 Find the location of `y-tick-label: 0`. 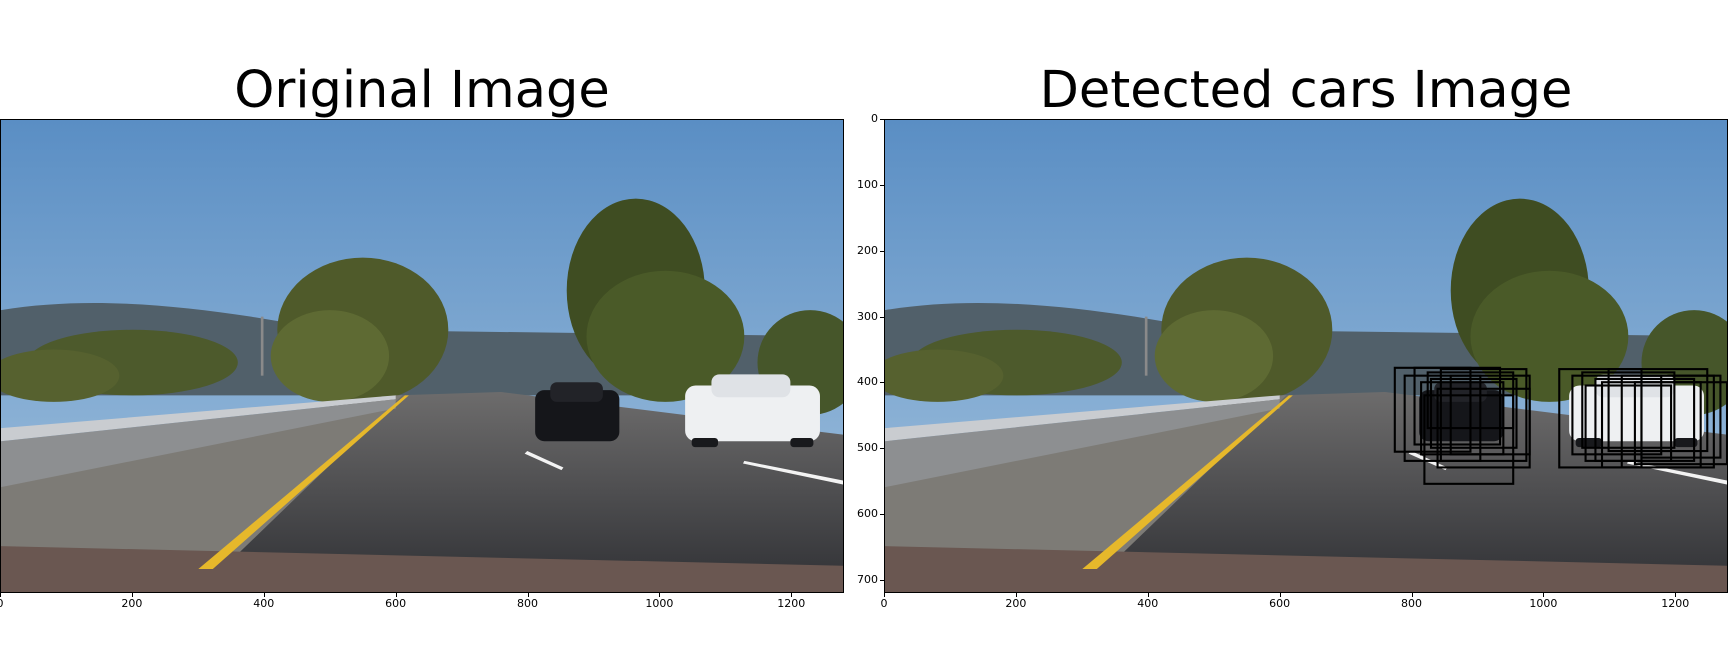

y-tick-label: 0 is located at coordinates (874, 118).